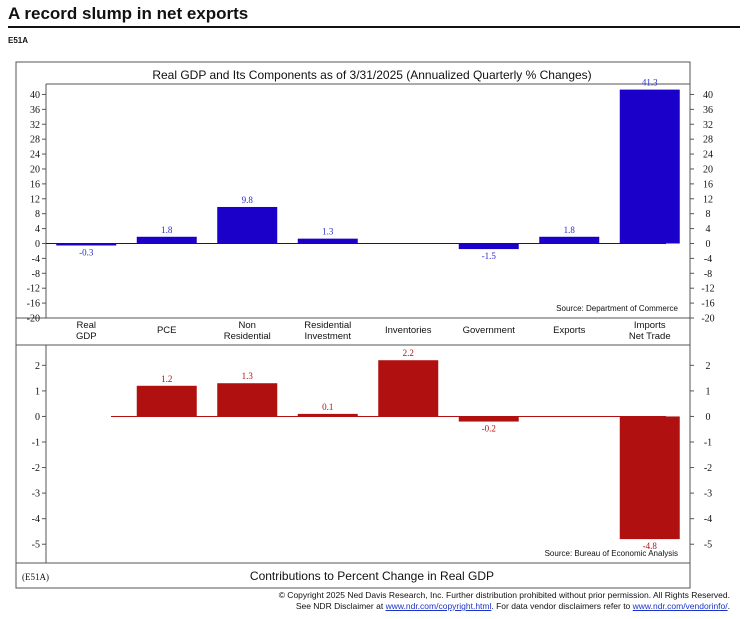 Image resolution: width=751 pixels, height=619 pixels. What do you see at coordinates (708, 274) in the screenshot?
I see `y-tick-label-right: -8` at bounding box center [708, 274].